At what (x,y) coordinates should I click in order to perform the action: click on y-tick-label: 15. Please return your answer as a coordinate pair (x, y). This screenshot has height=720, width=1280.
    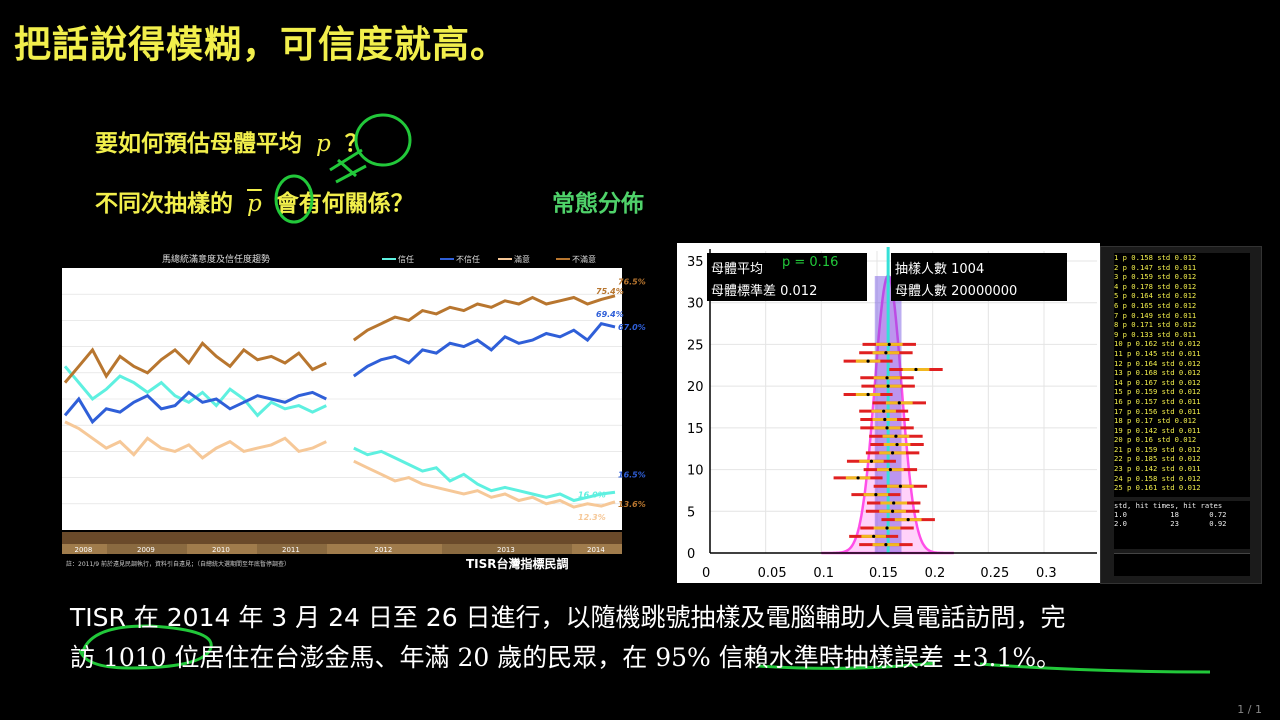
    Looking at the image, I should click on (695, 429).